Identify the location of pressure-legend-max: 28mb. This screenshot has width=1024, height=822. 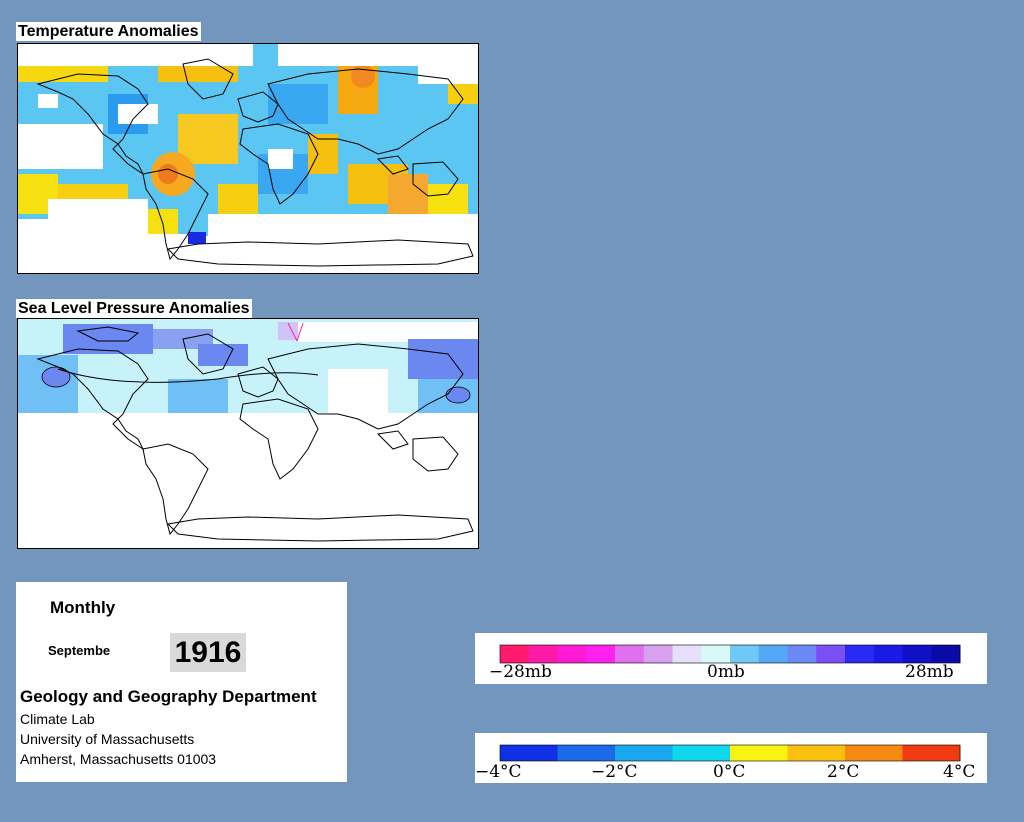
(929, 672).